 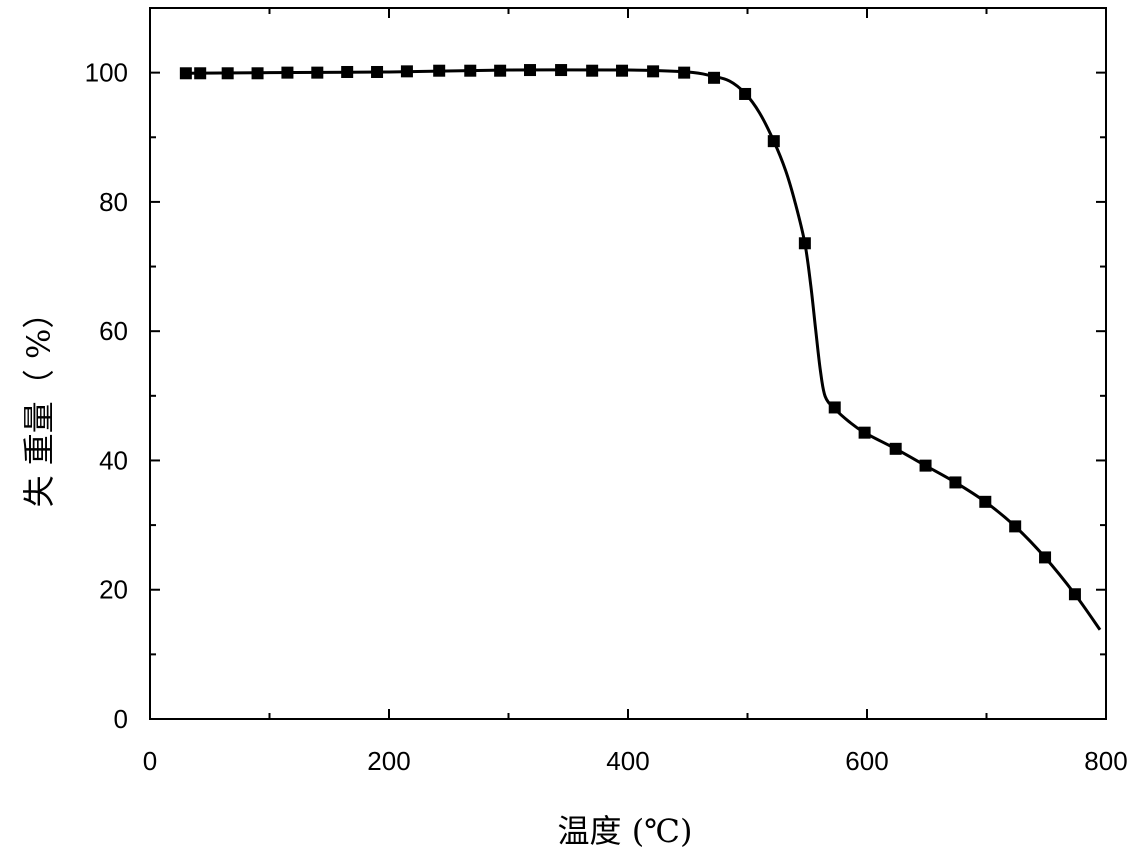 What do you see at coordinates (866, 761) in the screenshot?
I see `x-tick-label: 600` at bounding box center [866, 761].